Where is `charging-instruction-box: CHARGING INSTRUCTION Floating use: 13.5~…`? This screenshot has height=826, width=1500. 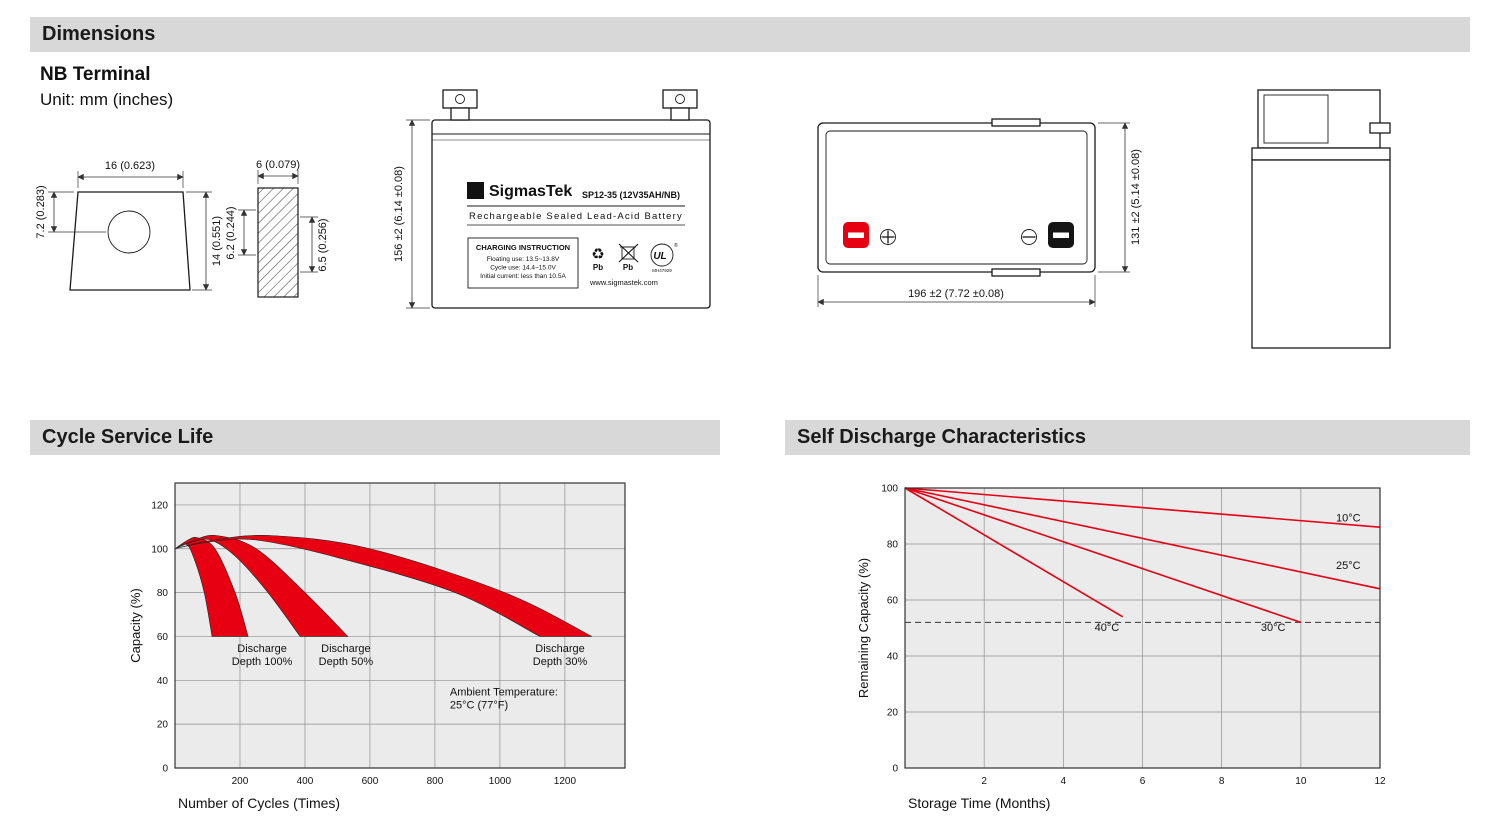
charging-instruction-box: CHARGING INSTRUCTION Floating use: 13.5~… is located at coordinates (523, 263).